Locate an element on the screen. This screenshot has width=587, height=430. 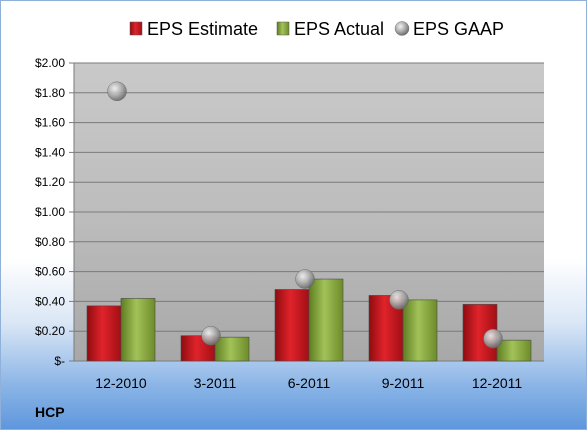
y-tick-label: $1.00 is located at coordinates (50, 212).